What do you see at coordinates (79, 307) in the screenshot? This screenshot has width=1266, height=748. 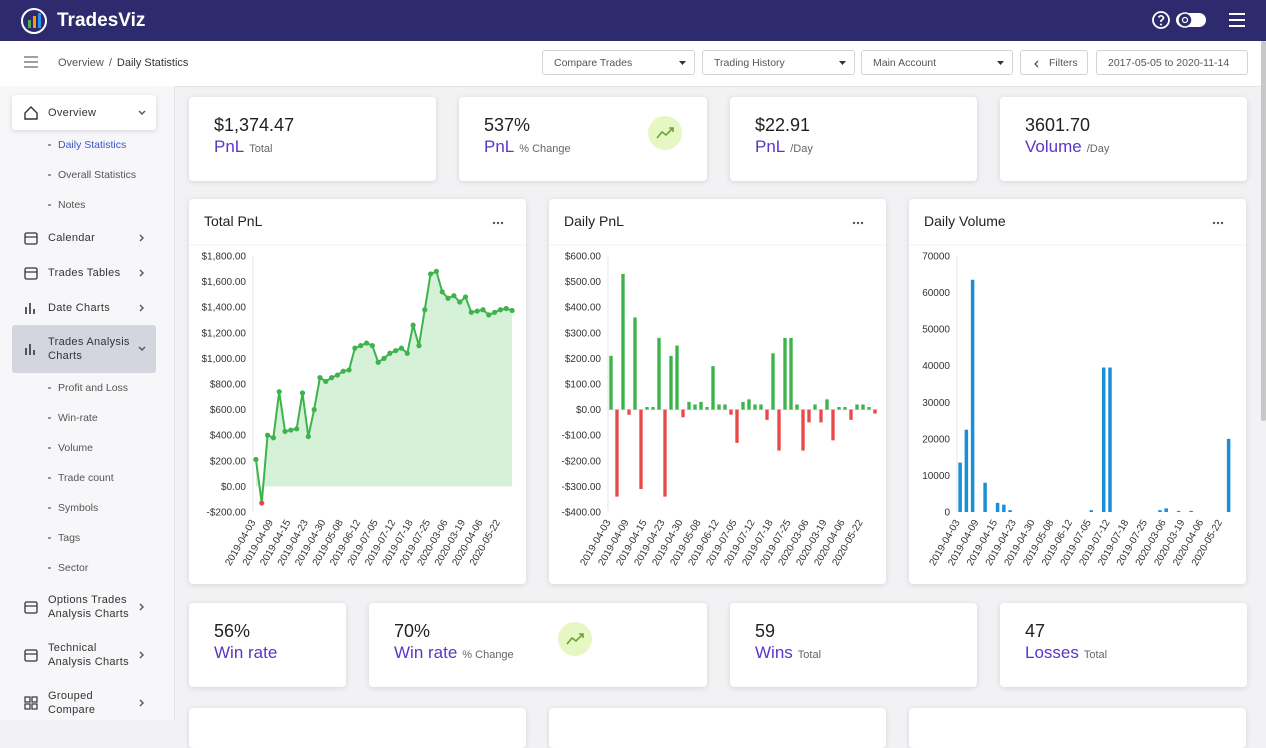 I see `nav-label: Date Charts` at bounding box center [79, 307].